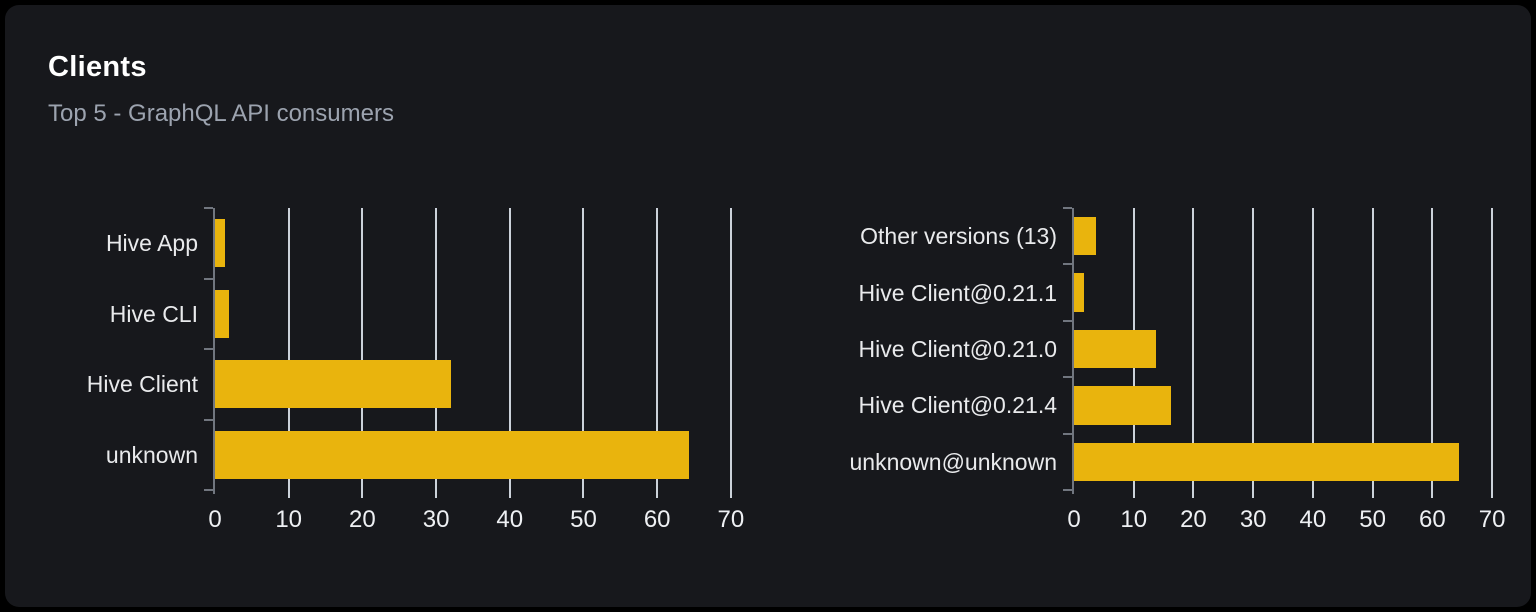  Describe the element at coordinates (153, 313) in the screenshot. I see `category-label-1: Hive CLI` at that location.